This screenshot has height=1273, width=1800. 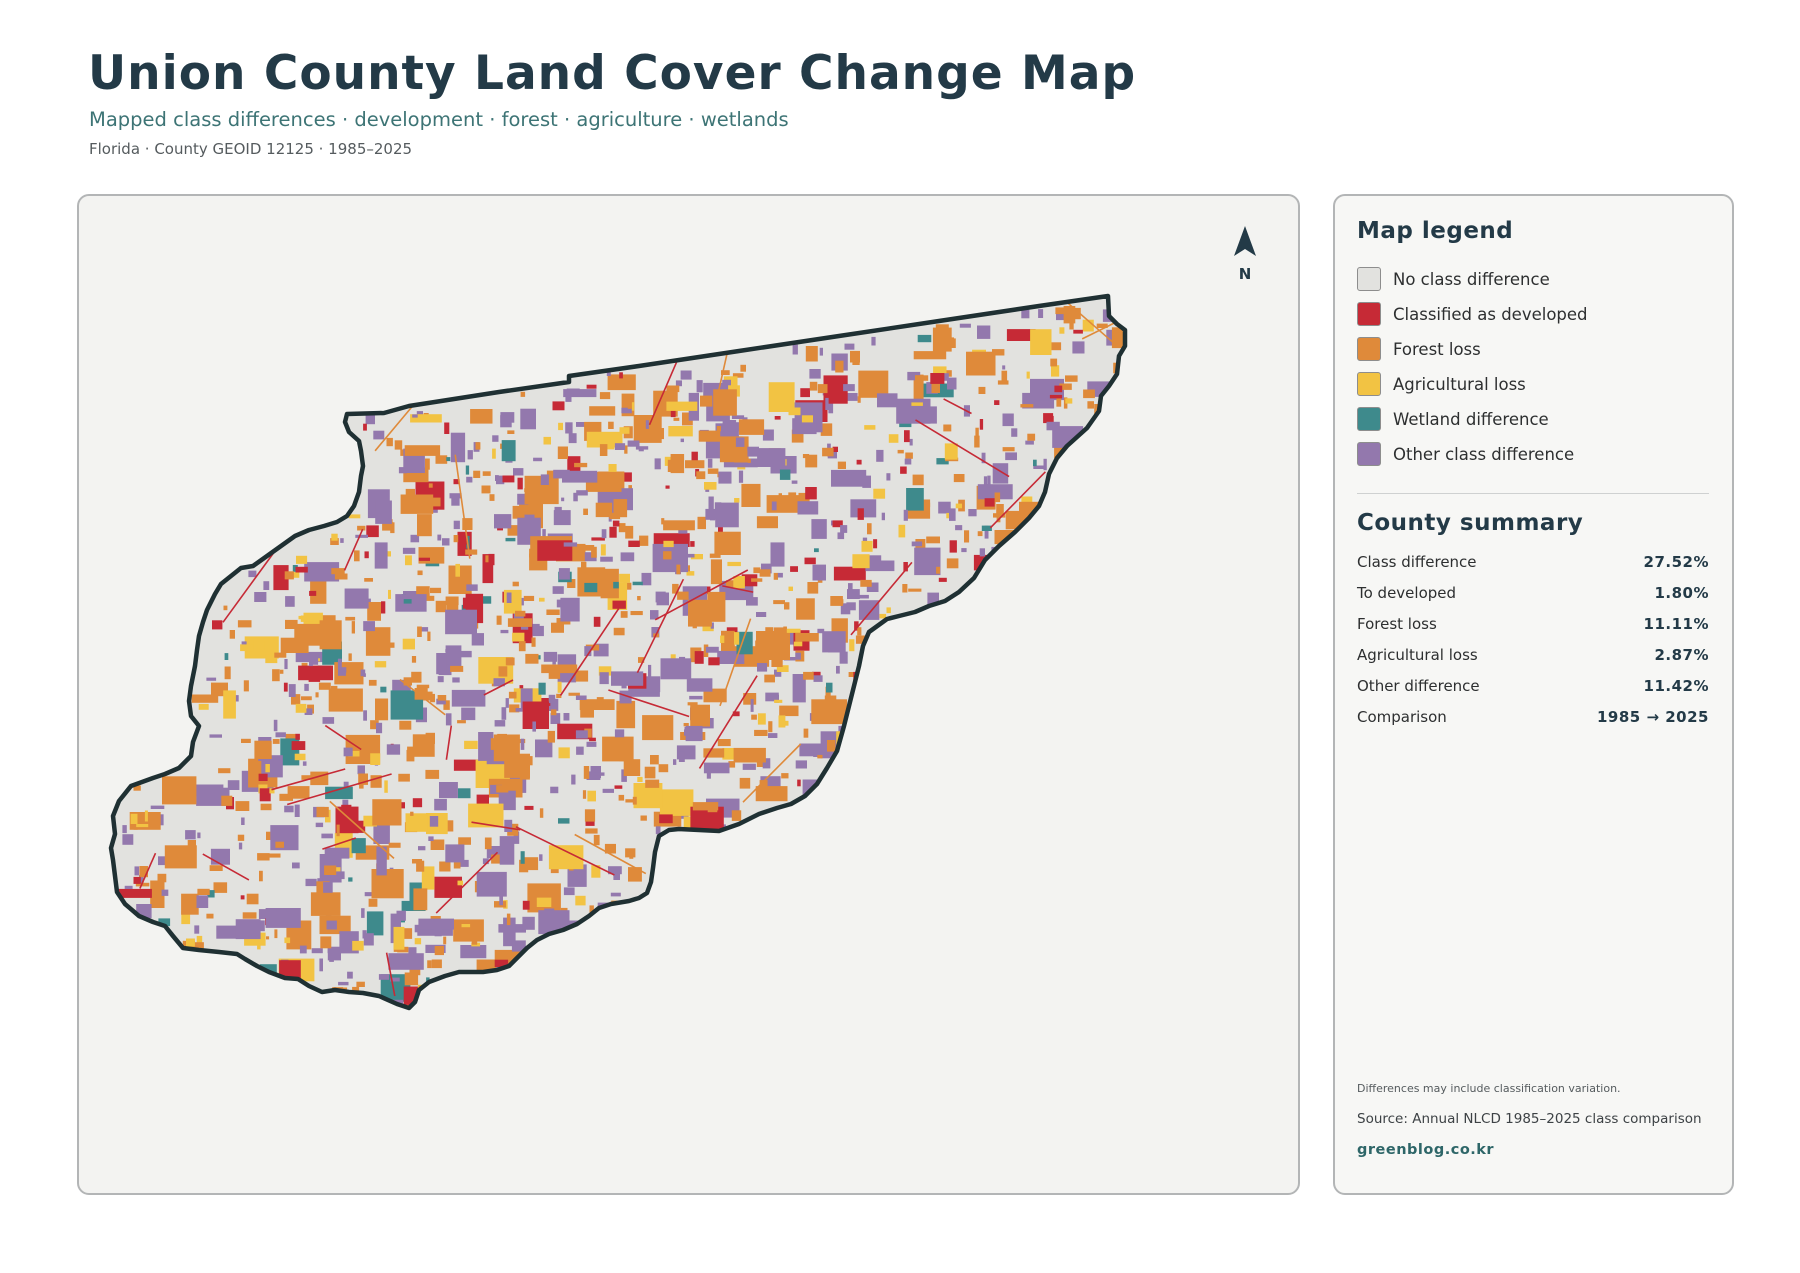 I want to click on legend-label: Other class difference, so click(x=1484, y=454).